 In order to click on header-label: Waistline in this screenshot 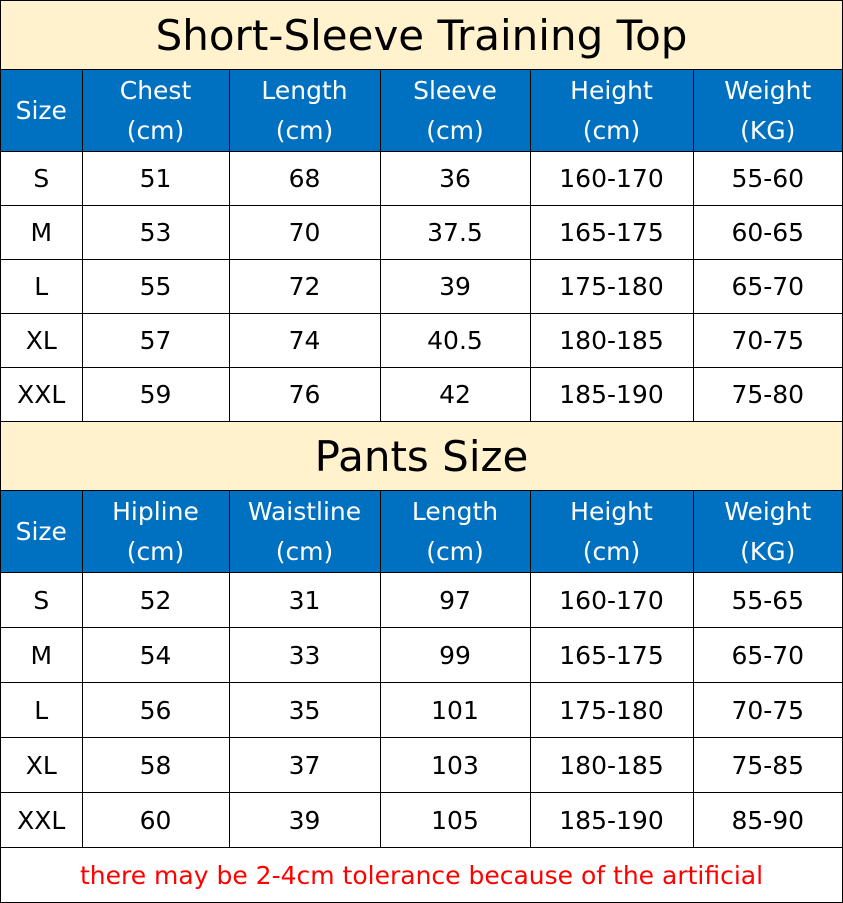, I will do `click(304, 511)`.